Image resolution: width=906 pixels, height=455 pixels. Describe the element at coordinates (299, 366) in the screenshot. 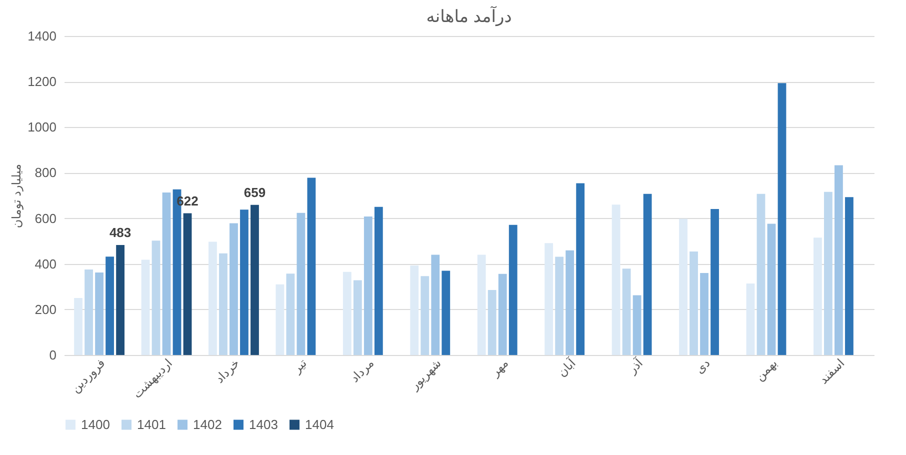

I see `x-tick-label: تیر` at that location.